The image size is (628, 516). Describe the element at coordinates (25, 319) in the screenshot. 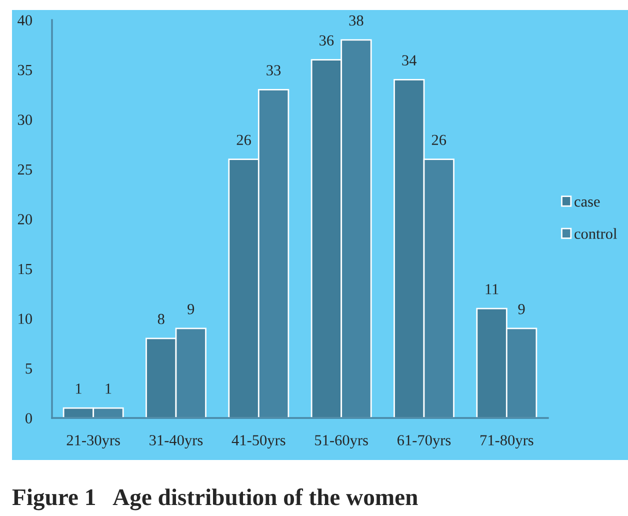

I see `y-tick-label: 10` at that location.